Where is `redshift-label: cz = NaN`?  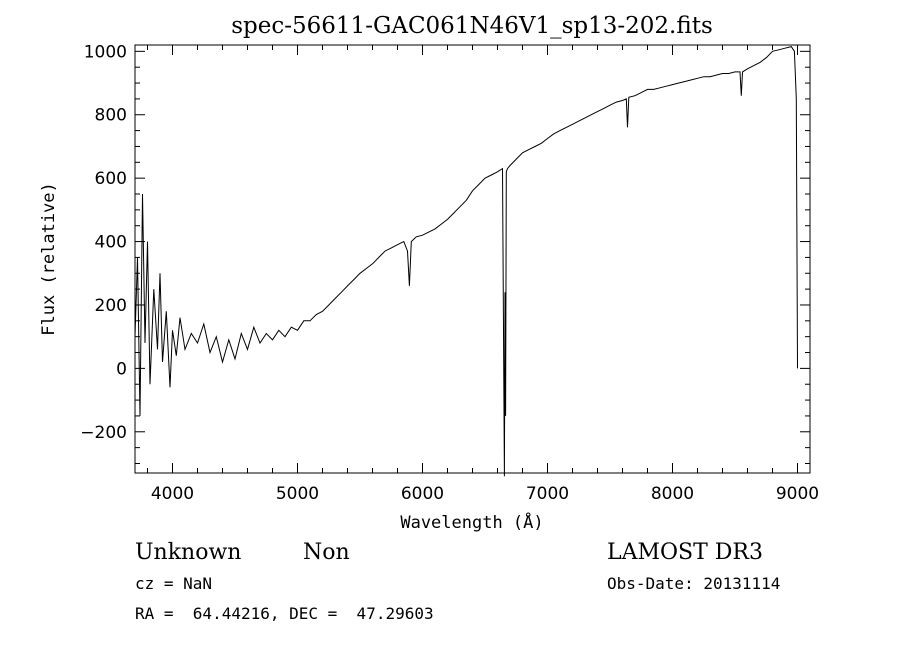 redshift-label: cz = NaN is located at coordinates (173, 583).